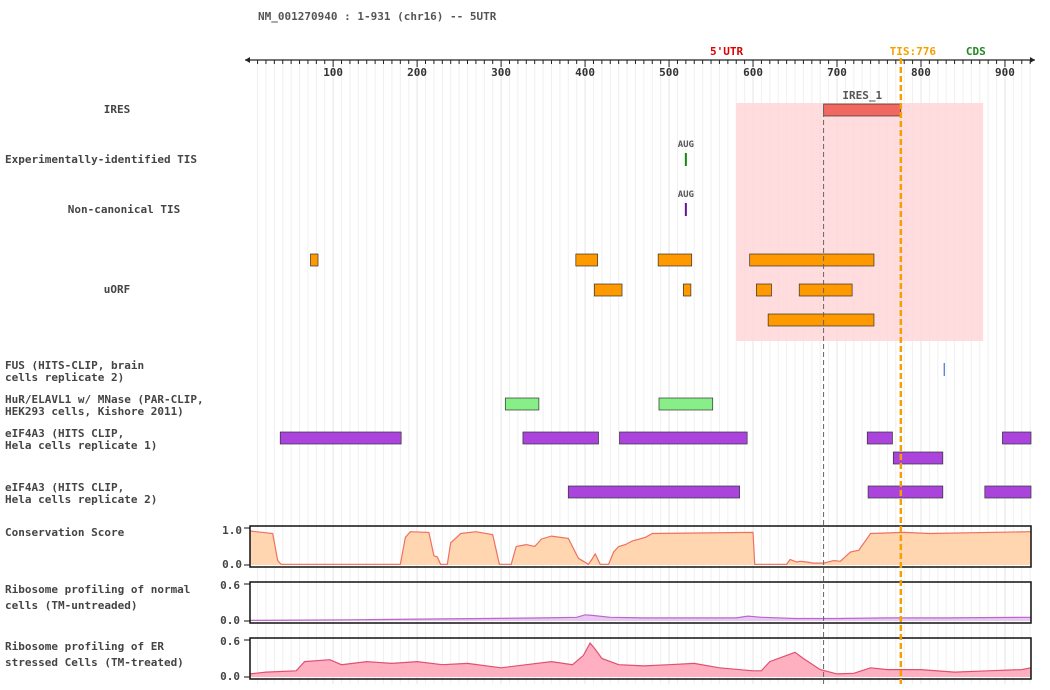  What do you see at coordinates (232, 530) in the screenshot?
I see `conservation-ymax-label: 1.0` at bounding box center [232, 530].